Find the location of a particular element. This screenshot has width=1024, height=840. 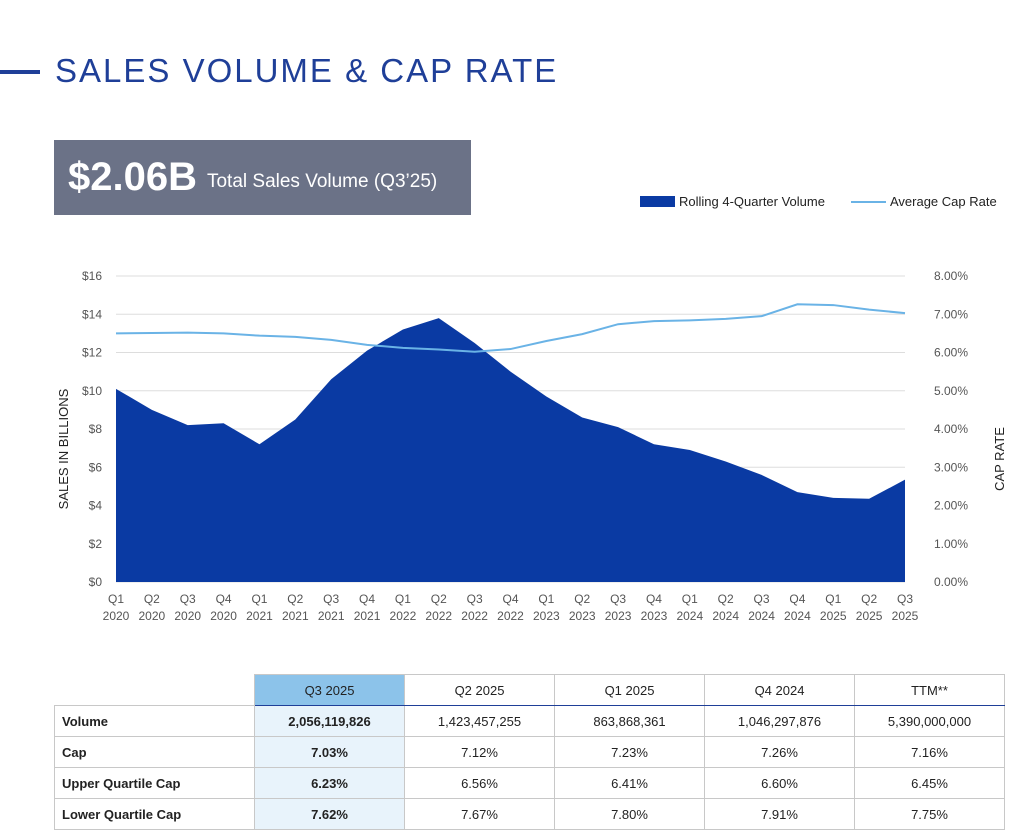

y-tick-label: $8 is located at coordinates (96, 429).